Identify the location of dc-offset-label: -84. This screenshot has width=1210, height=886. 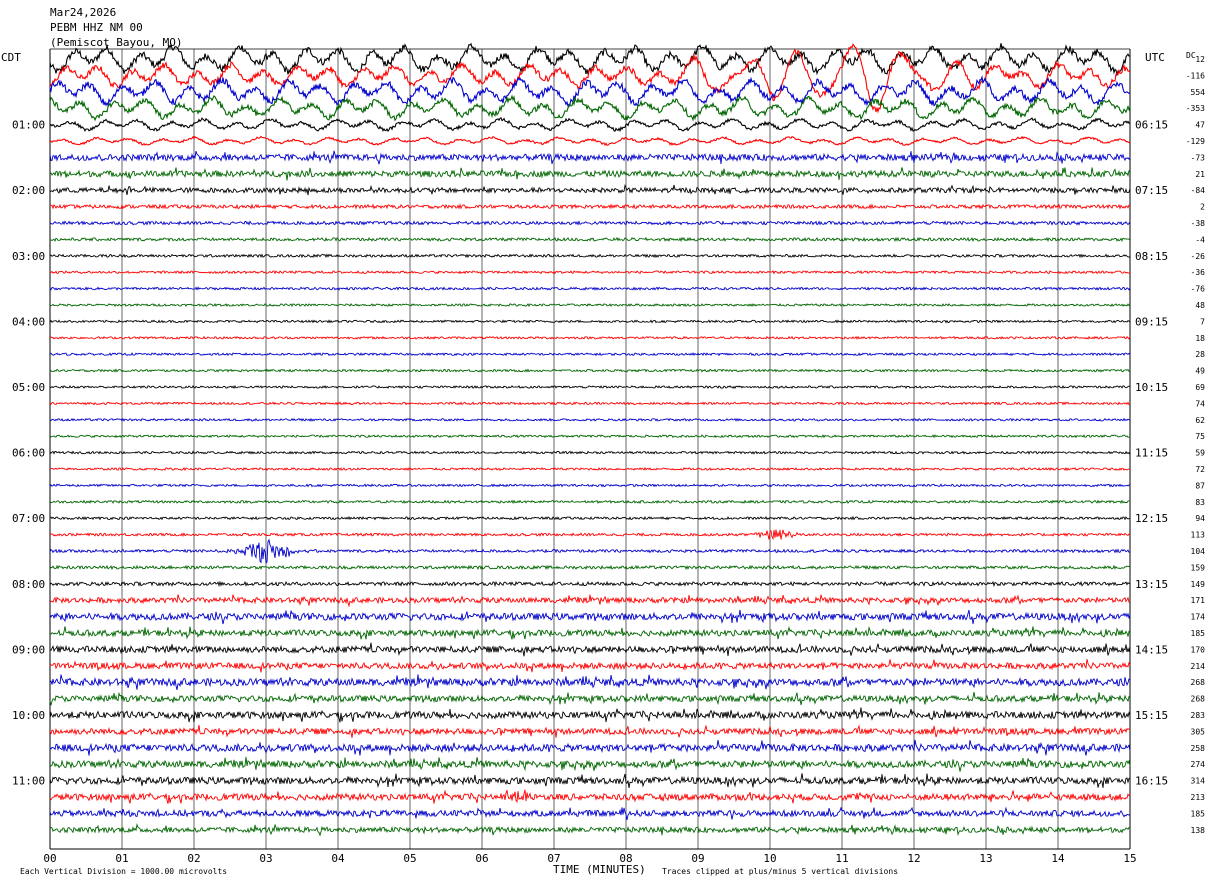
(1198, 190).